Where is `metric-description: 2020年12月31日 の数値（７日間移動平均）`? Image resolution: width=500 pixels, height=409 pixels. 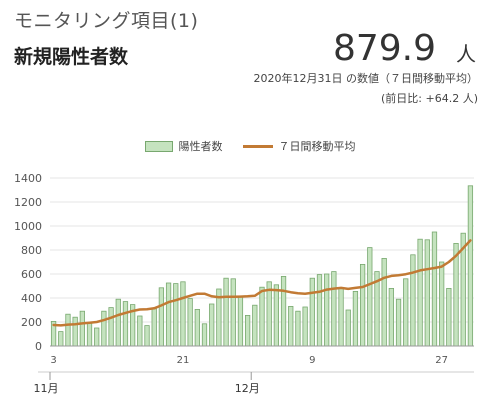 metric-description: 2020年12月31日 の数値（７日間移動平均） is located at coordinates (365, 78).